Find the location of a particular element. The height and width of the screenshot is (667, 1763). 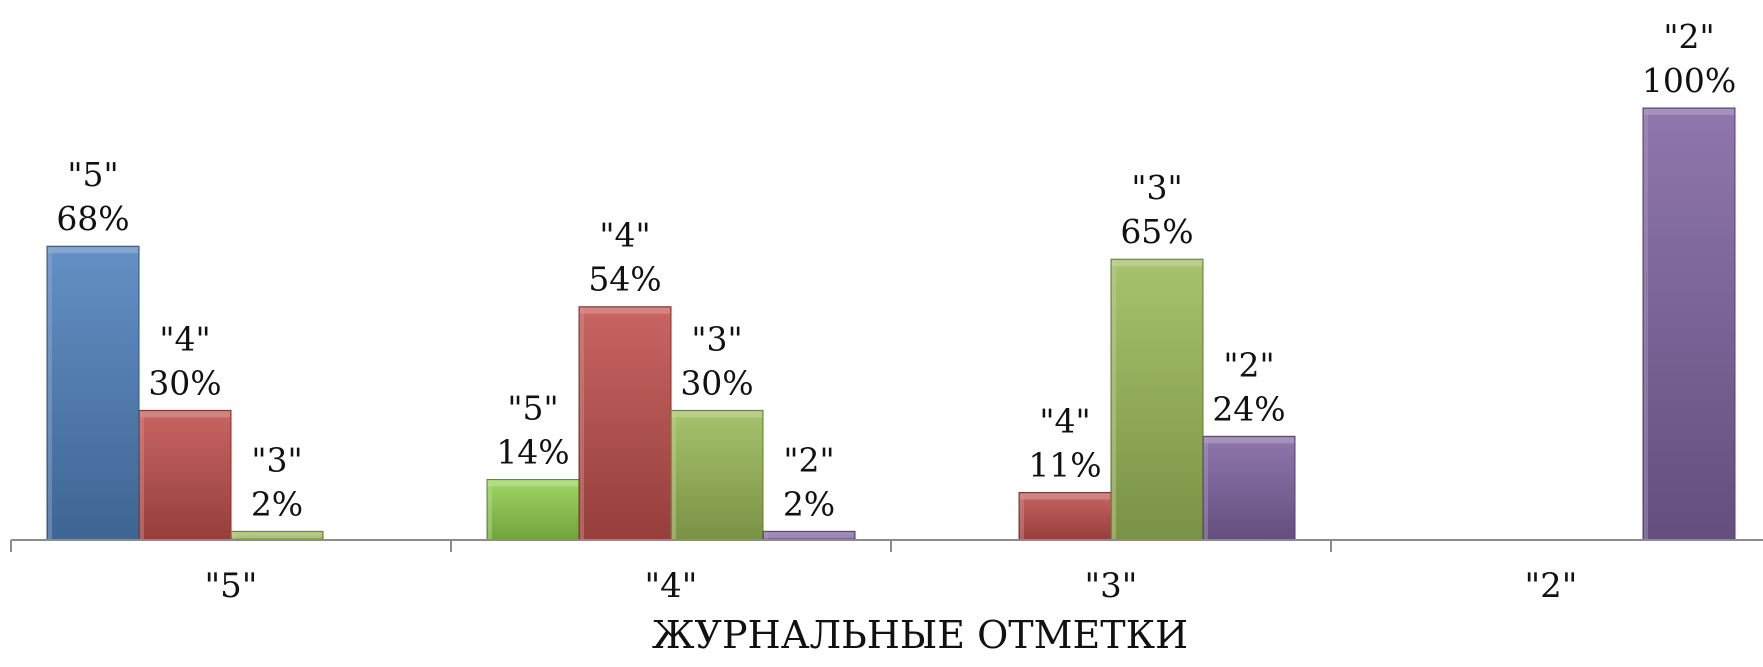

data-label-value: 11% is located at coordinates (1064, 464).